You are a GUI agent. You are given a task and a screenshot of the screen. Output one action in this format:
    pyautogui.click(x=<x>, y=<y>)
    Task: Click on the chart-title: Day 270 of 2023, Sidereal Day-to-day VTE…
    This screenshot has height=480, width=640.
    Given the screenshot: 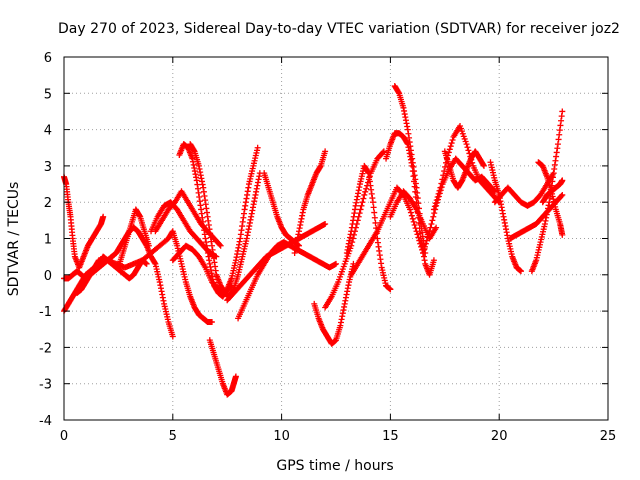 What is the action you would take?
    pyautogui.click(x=339, y=29)
    